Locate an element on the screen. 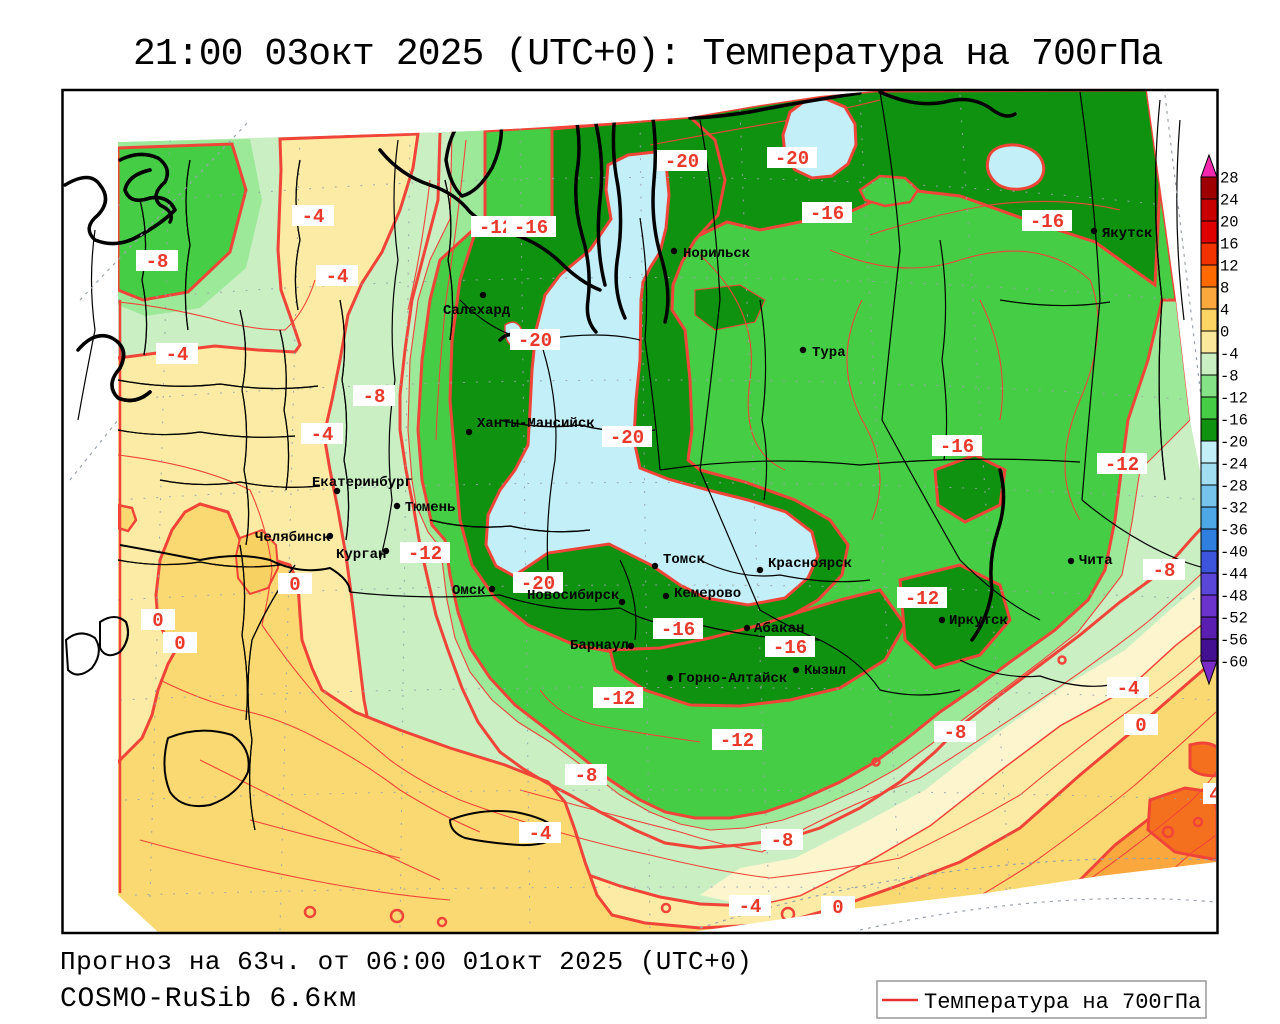  svg-text: -24 is located at coordinates (1234, 465).